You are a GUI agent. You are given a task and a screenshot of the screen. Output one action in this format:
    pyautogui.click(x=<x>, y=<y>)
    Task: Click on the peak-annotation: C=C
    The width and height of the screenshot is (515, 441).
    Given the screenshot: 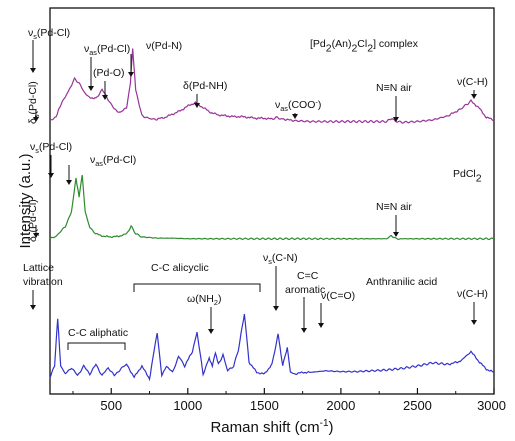 What is the action you would take?
    pyautogui.click(x=308, y=276)
    